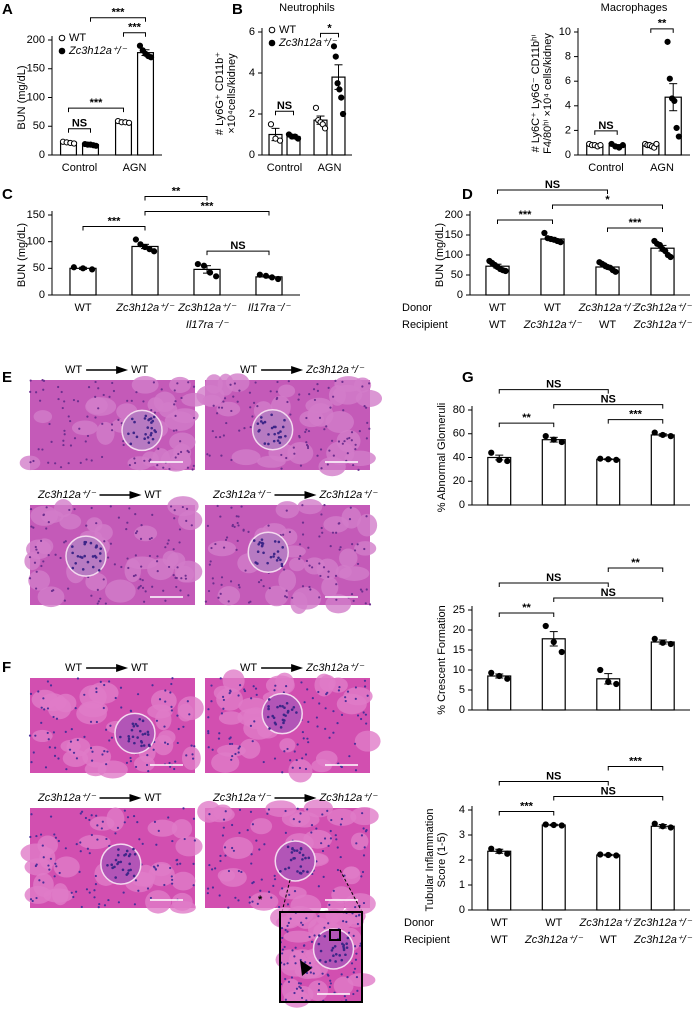 The width and height of the screenshot is (700, 1030). What do you see at coordinates (457, 275) in the screenshot?
I see `y-tick-label: 50` at bounding box center [457, 275].